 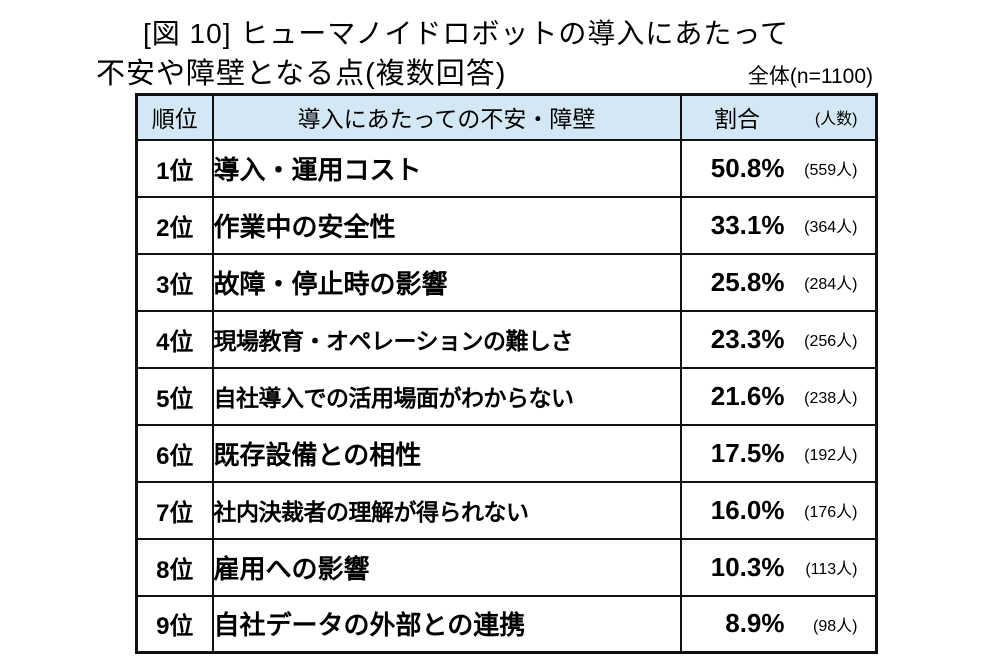 I want to click on value-cell: 33.1% (364人), so click(x=778, y=225).